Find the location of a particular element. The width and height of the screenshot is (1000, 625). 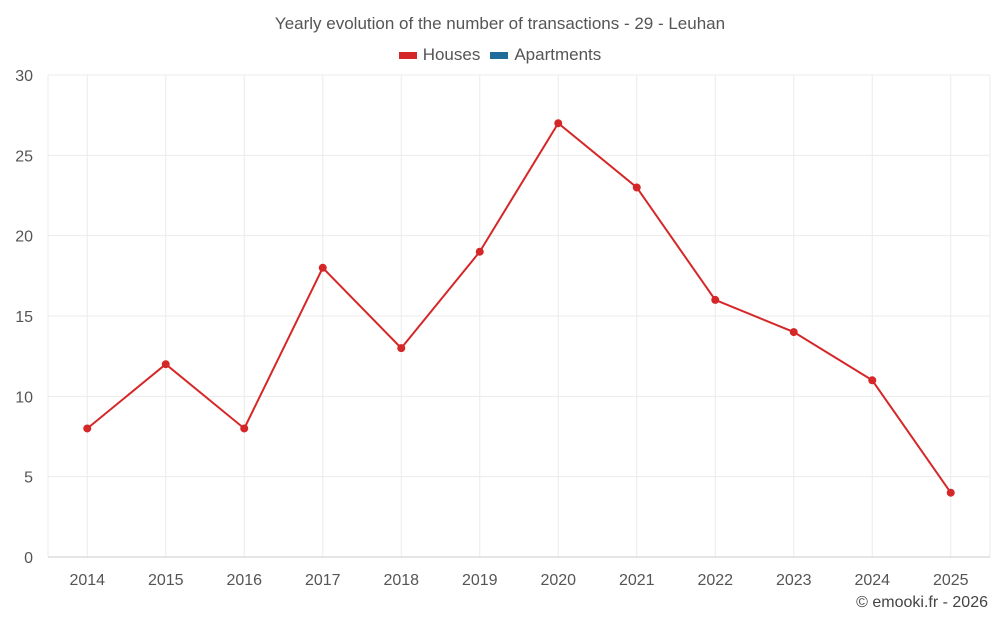

legend-item-houses: Houses is located at coordinates (439, 55).